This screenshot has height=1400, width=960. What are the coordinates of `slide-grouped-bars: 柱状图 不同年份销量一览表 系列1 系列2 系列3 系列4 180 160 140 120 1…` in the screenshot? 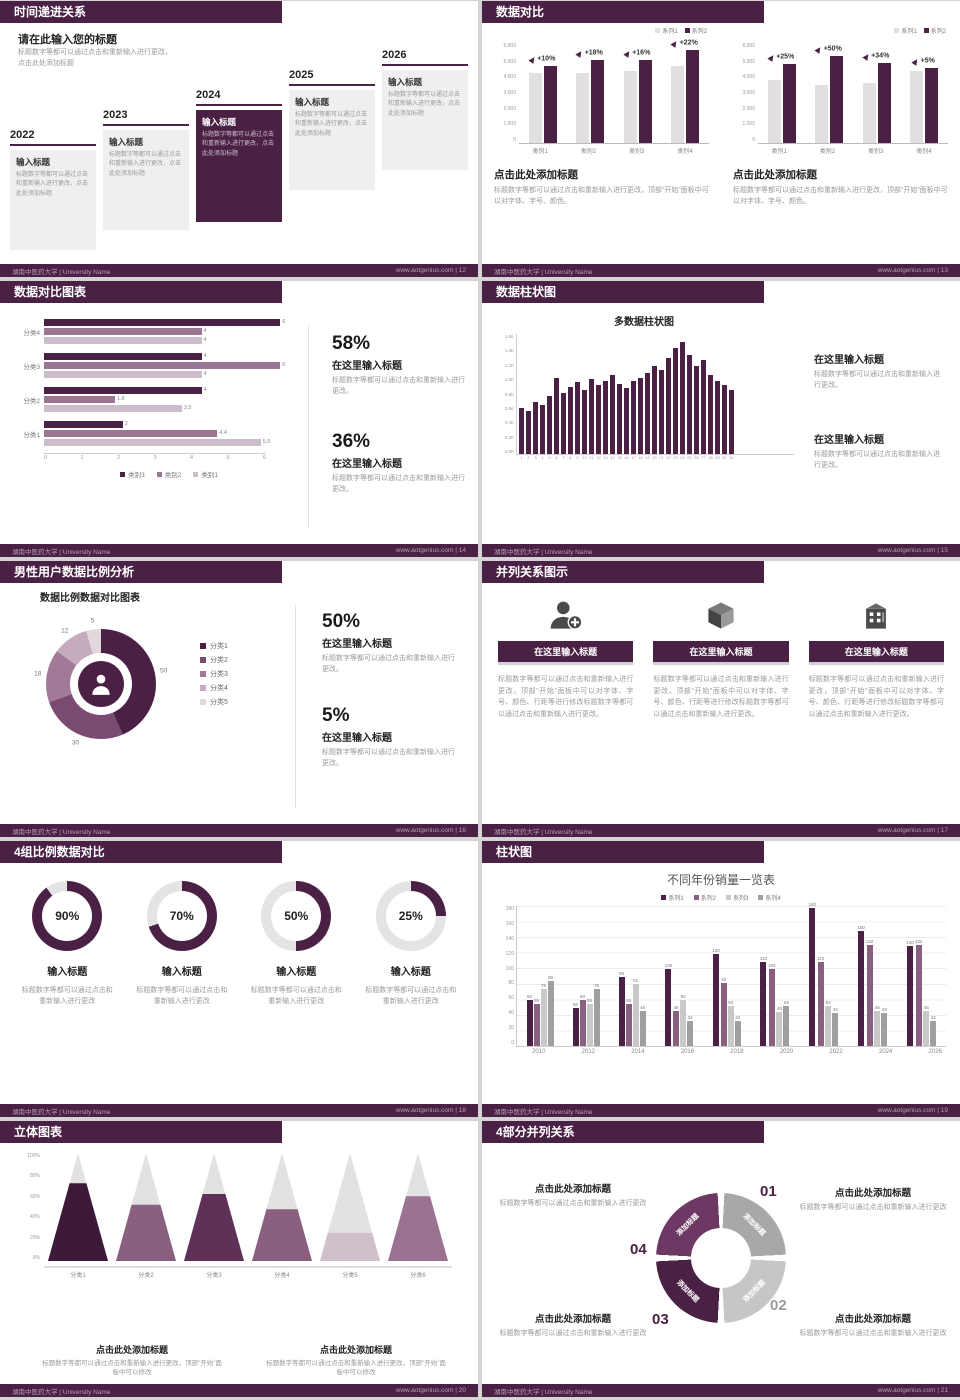 It's located at (721, 979).